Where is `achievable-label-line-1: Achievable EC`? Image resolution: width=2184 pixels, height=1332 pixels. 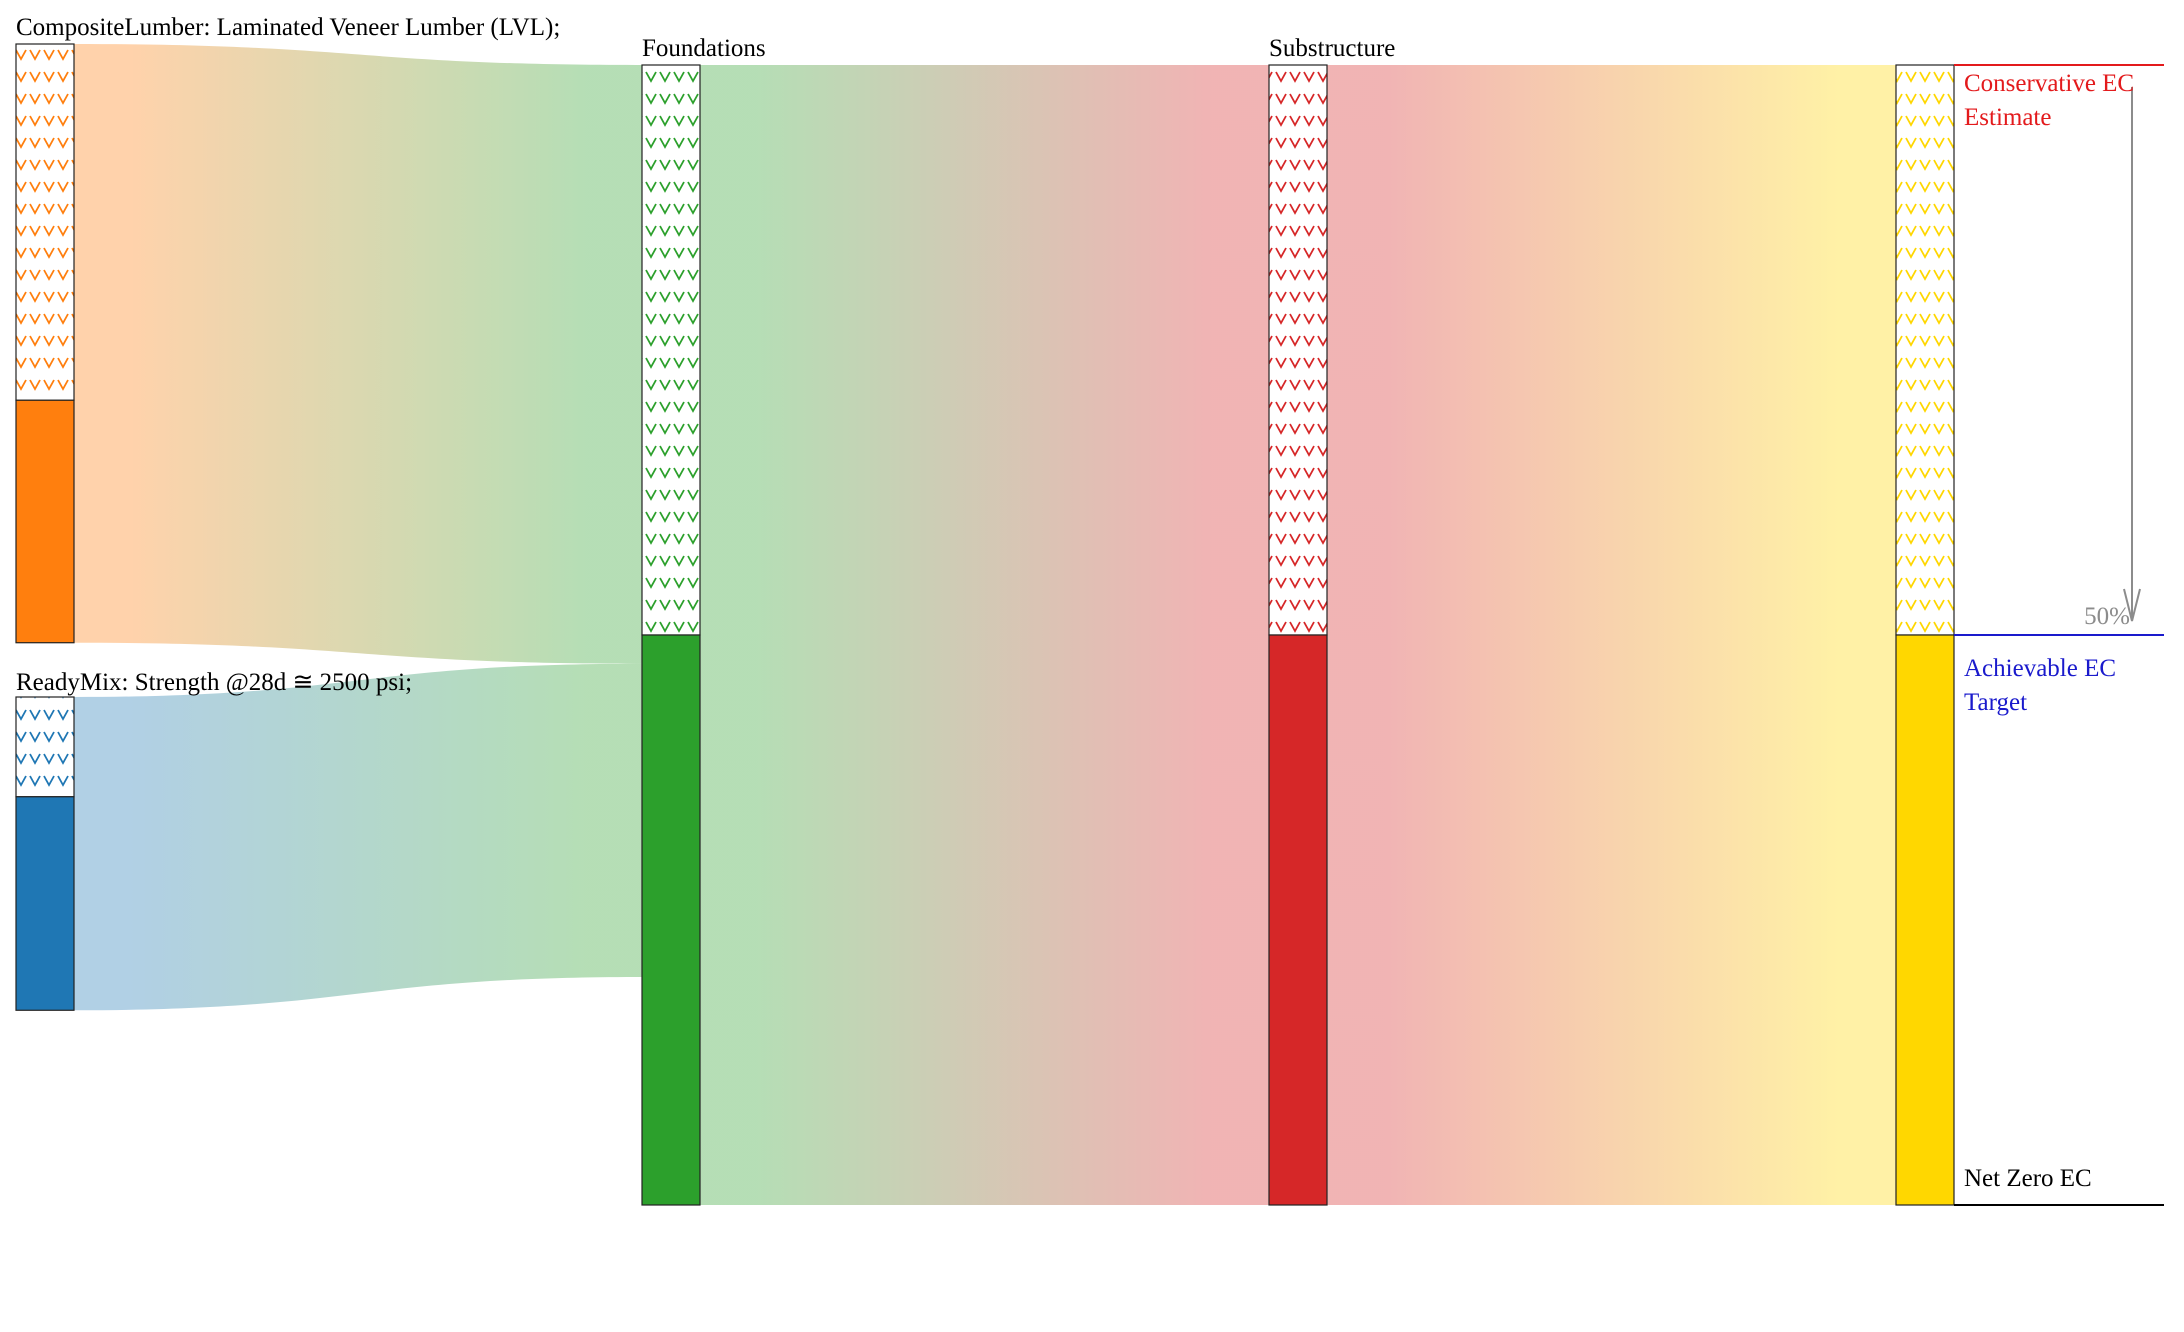 achievable-label-line-1: Achievable EC is located at coordinates (2040, 668).